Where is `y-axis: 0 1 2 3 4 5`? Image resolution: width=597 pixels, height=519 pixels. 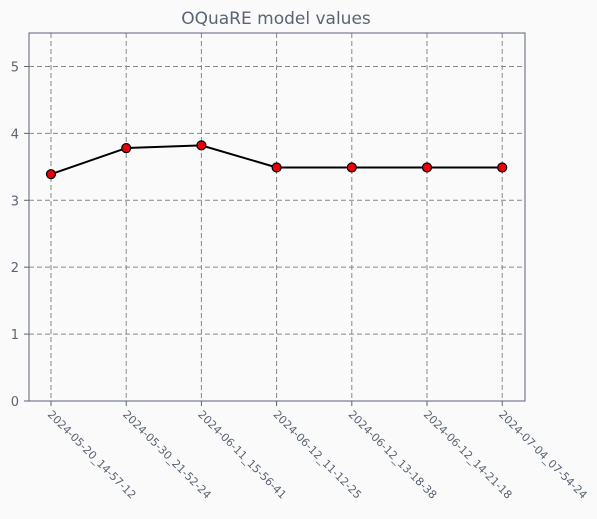
y-axis: 0 1 2 3 4 5 is located at coordinates (20, 235).